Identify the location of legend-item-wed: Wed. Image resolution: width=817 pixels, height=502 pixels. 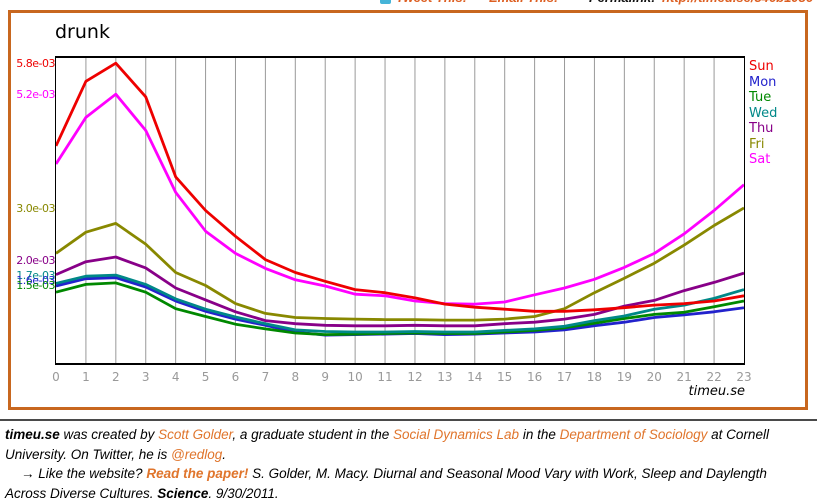
(763, 113).